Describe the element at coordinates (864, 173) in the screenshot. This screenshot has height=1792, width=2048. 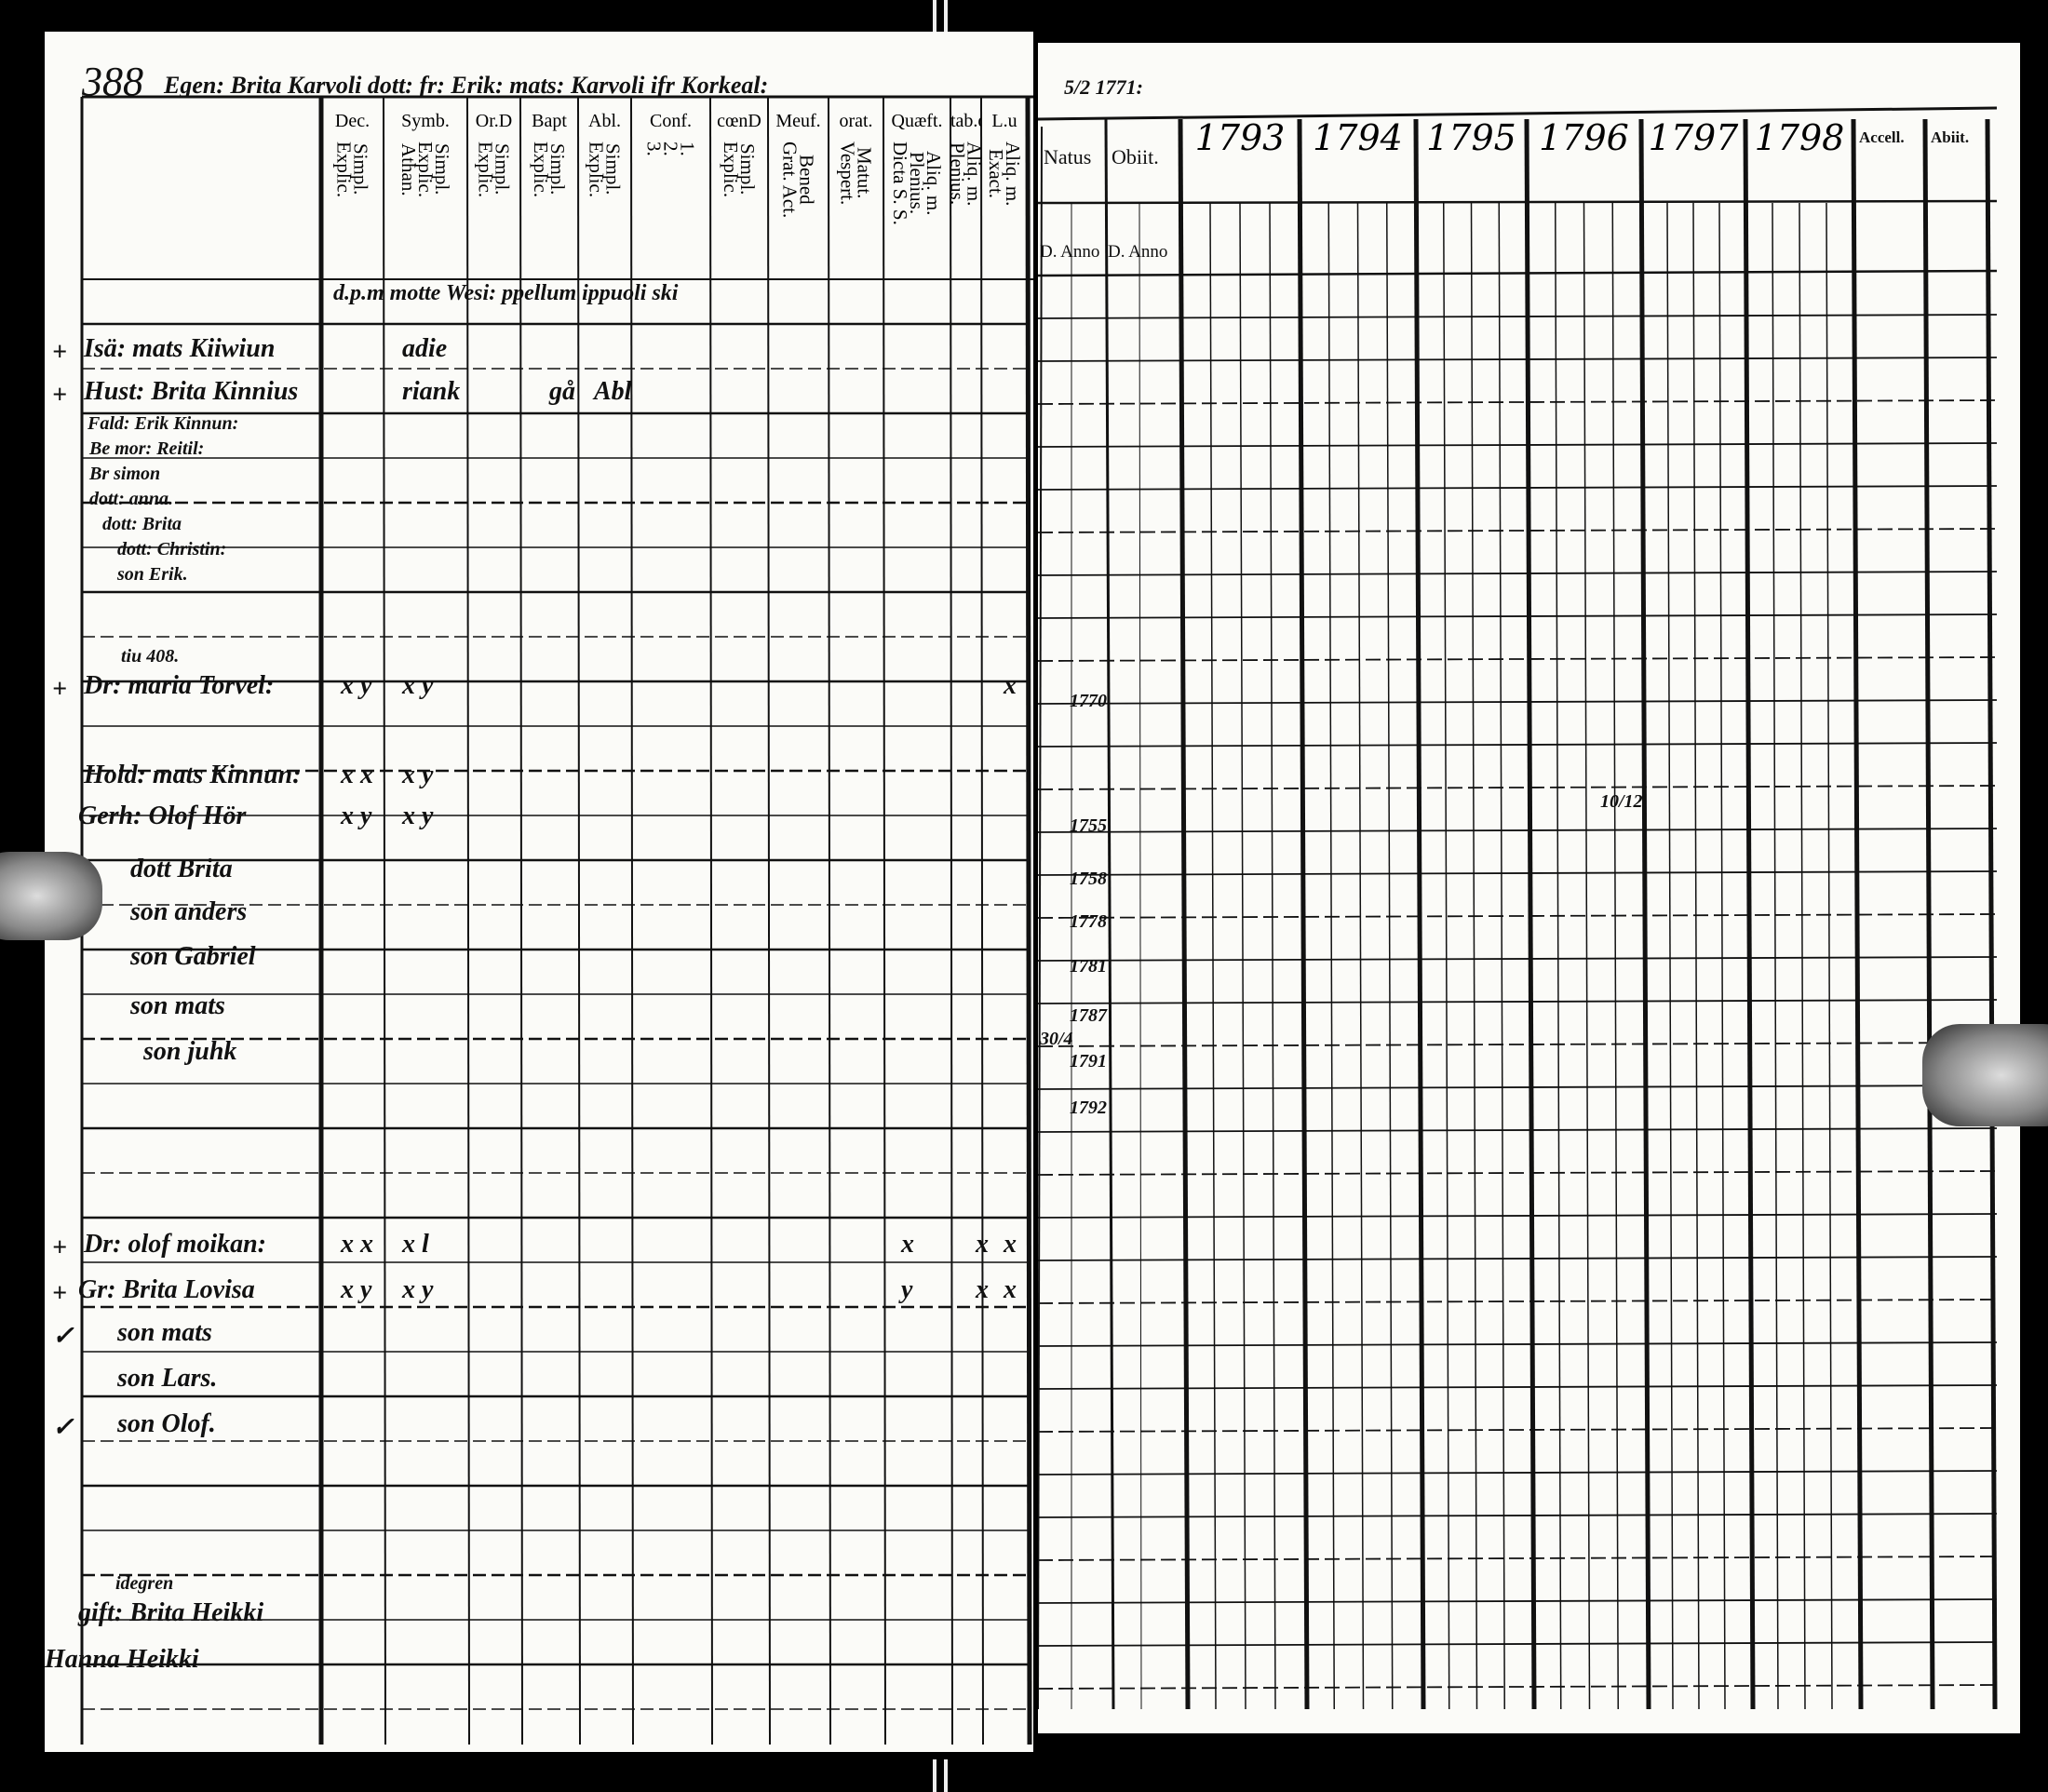
I see `column-subheader: Matut.` at that location.